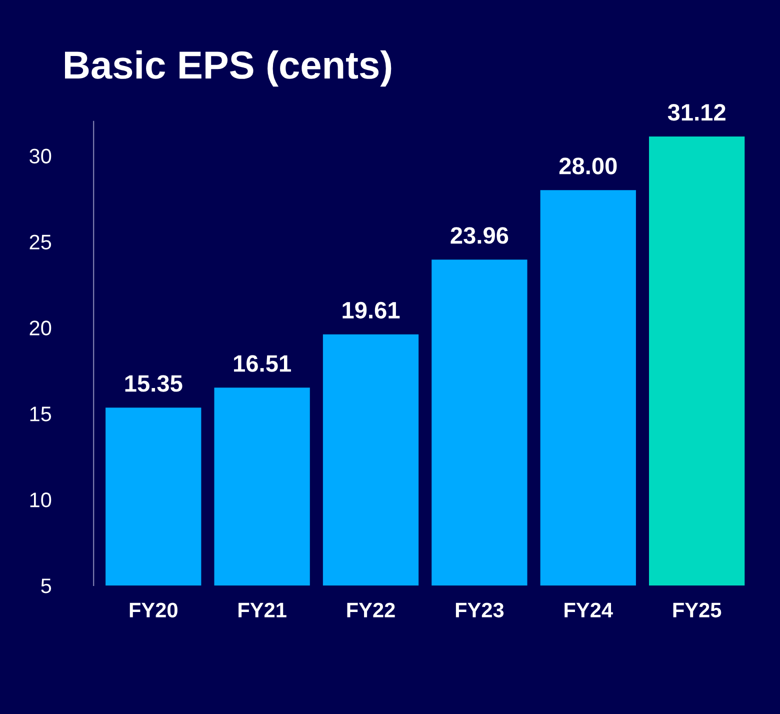 Image resolution: width=780 pixels, height=714 pixels. What do you see at coordinates (262, 363) in the screenshot?
I see `data-label: 16.51` at bounding box center [262, 363].